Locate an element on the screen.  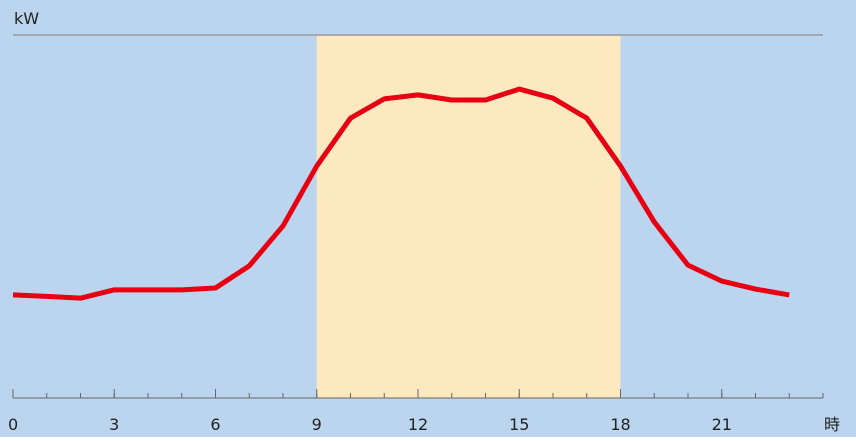
x-tick-label: 3 is located at coordinates (114, 424).